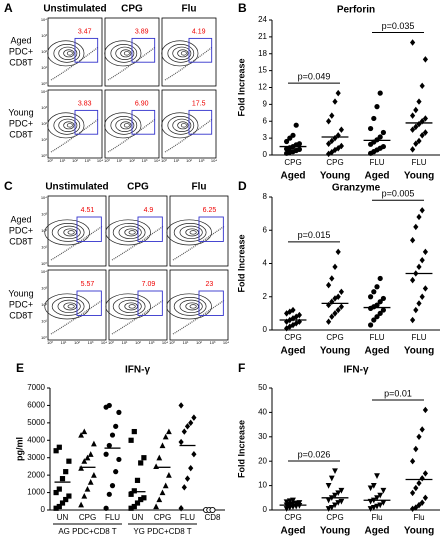 The image size is (446, 543). I want to click on gate-percentage: 23, so click(210, 284).